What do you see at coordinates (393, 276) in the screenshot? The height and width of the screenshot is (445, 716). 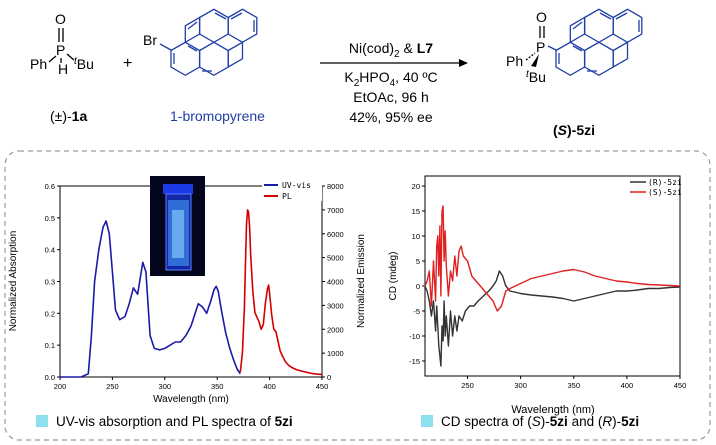 I see `cd-ylabel: CD (mdeg)` at bounding box center [393, 276].